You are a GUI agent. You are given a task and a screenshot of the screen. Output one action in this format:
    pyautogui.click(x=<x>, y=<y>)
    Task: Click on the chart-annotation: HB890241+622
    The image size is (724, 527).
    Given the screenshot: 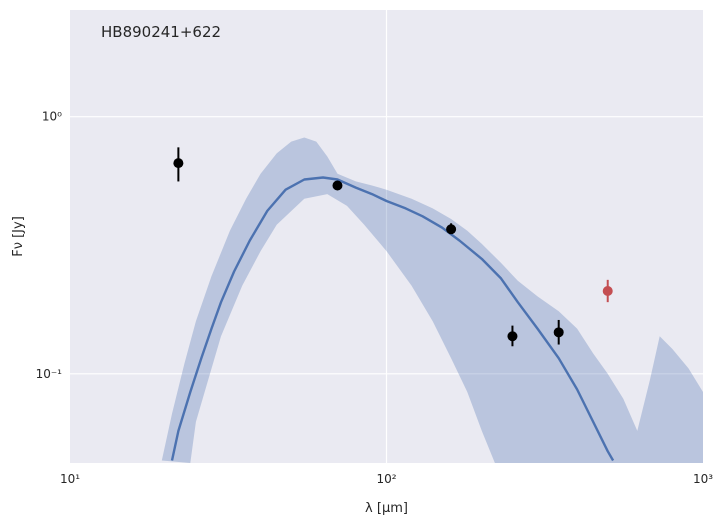 What is the action you would take?
    pyautogui.click(x=161, y=32)
    